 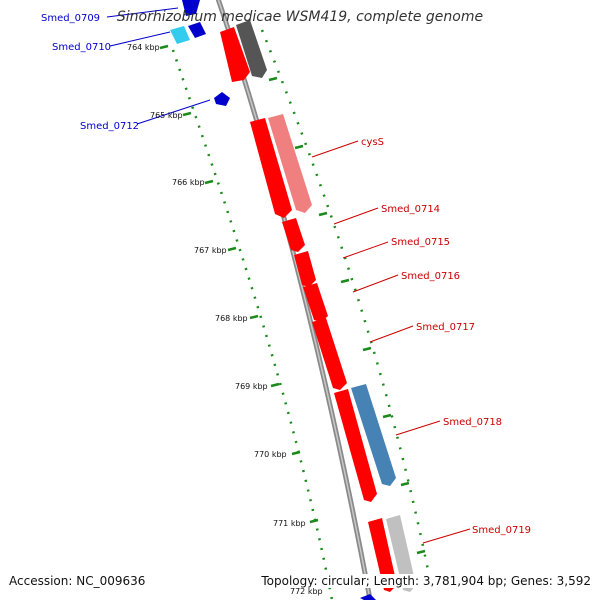 What do you see at coordinates (77, 581) in the screenshot?
I see `accession-text: Accession: NC_009636` at bounding box center [77, 581].